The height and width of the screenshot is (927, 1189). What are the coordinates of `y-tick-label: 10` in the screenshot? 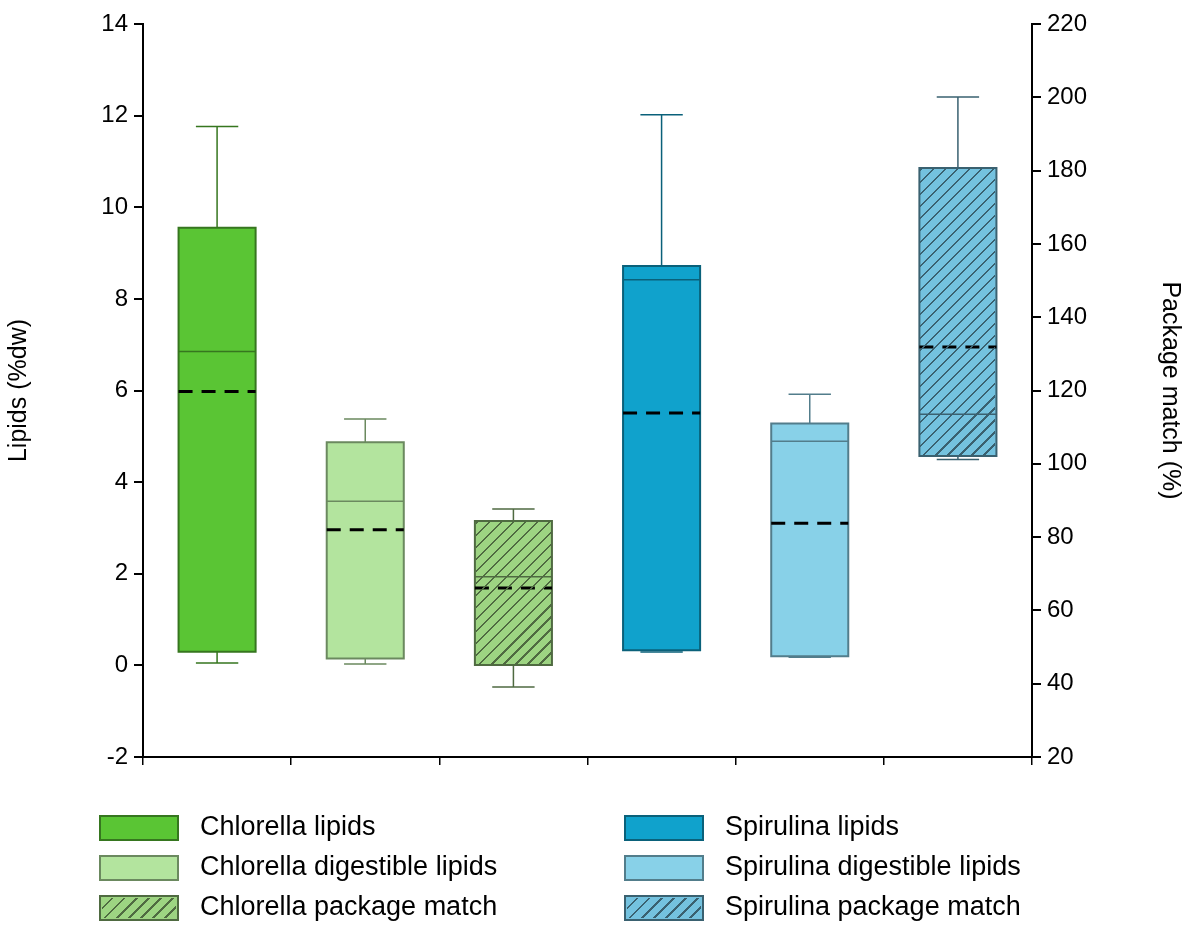 It's located at (114, 205).